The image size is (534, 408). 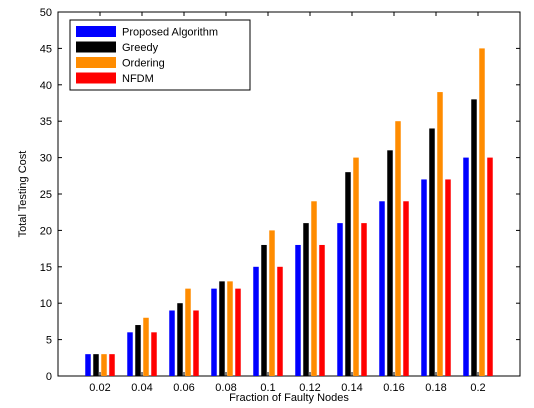 What do you see at coordinates (180, 339) in the screenshot?
I see `bar-greedy-0.06` at bounding box center [180, 339].